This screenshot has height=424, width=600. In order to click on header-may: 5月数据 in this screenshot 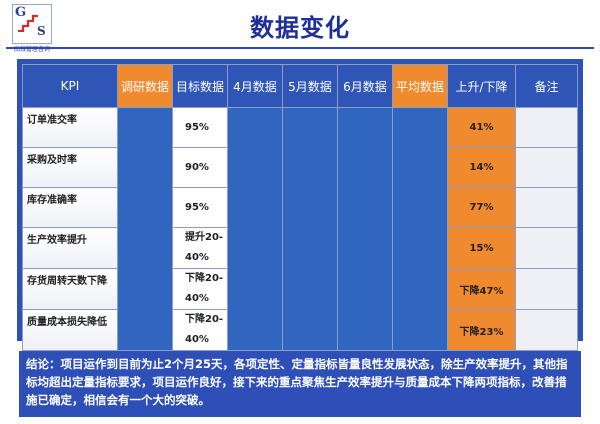, I will do `click(310, 86)`.